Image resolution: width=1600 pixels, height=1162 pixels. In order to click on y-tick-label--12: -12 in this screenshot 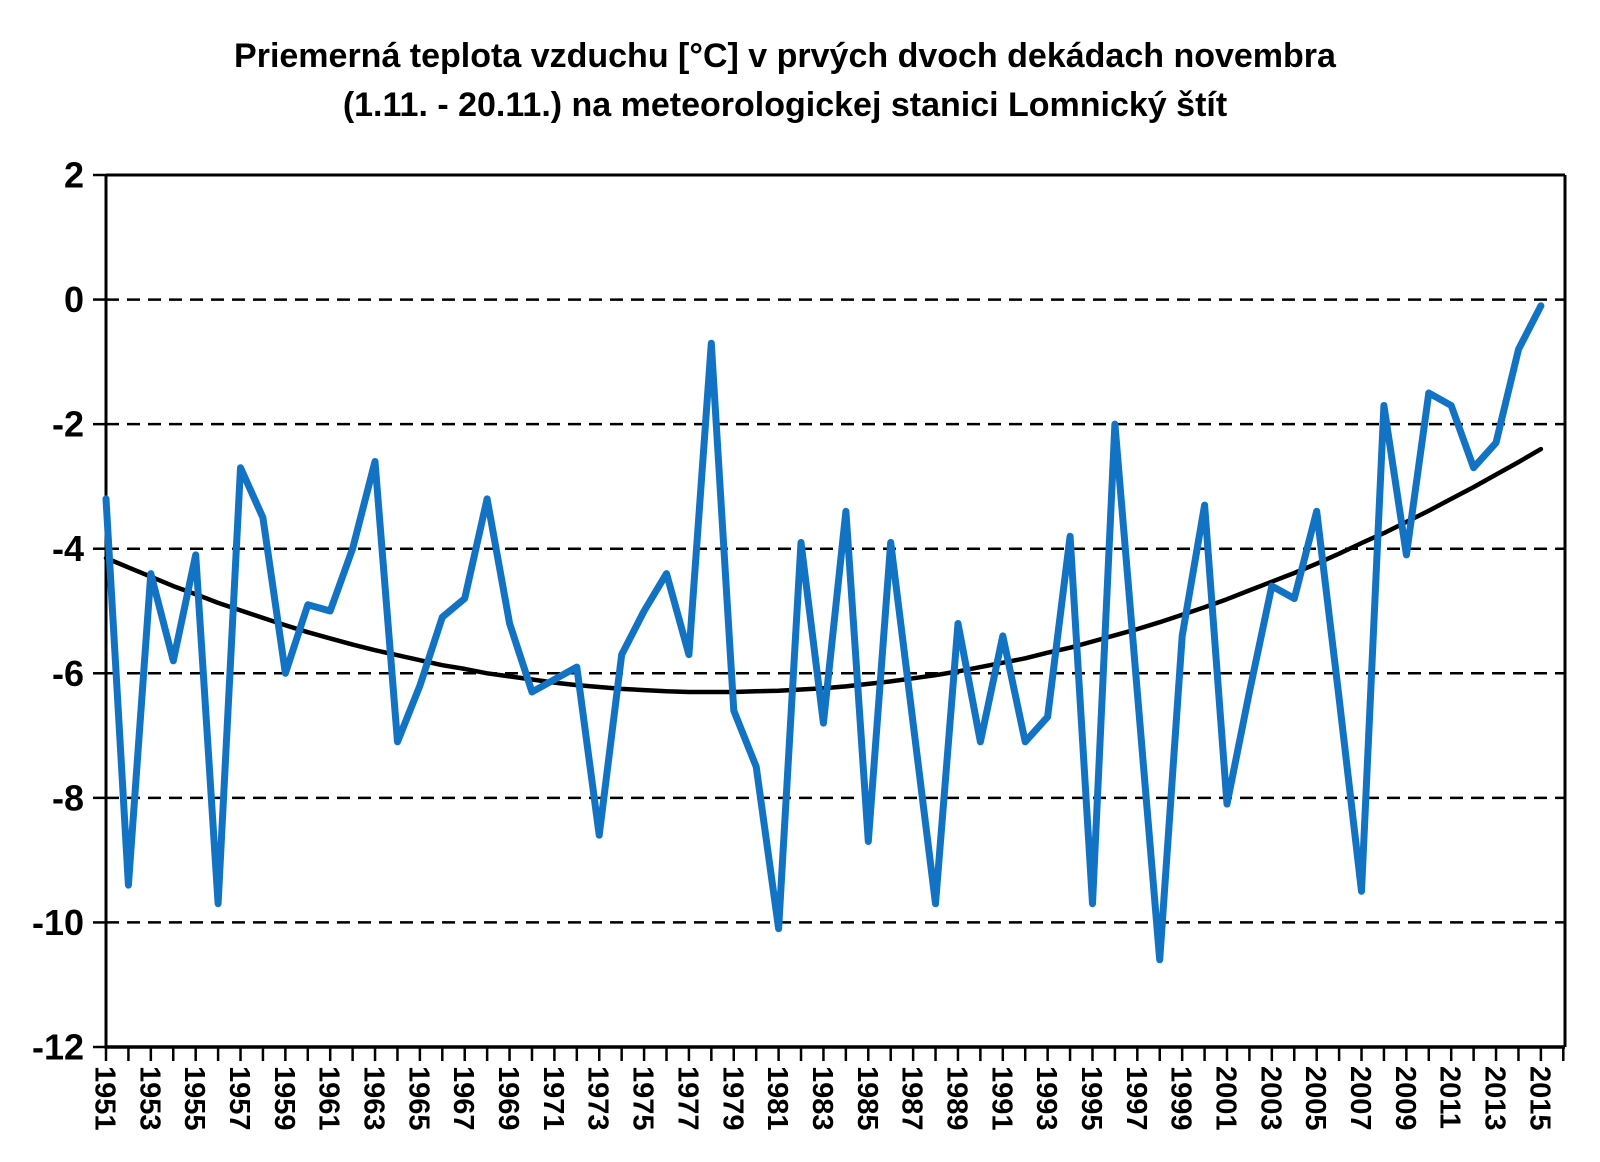, I will do `click(58, 1047)`.